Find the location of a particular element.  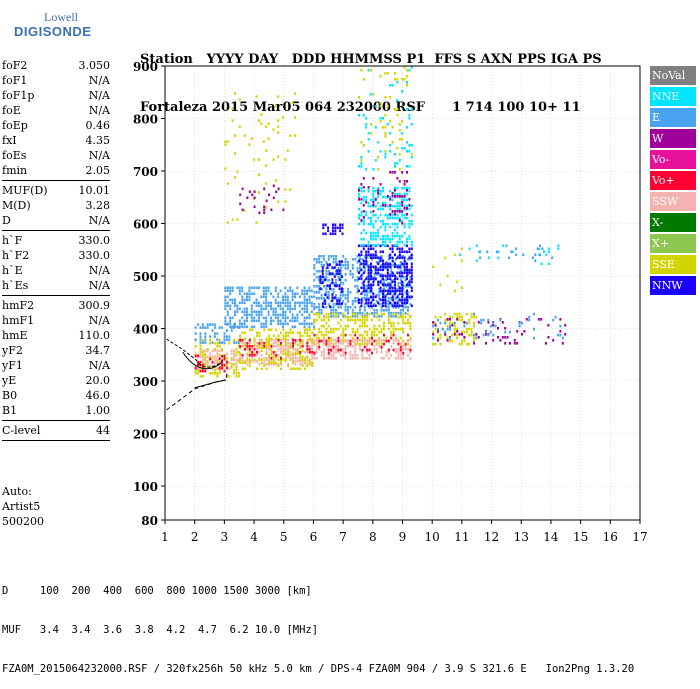

echo-cluster-e is located at coordinates (270, 307).